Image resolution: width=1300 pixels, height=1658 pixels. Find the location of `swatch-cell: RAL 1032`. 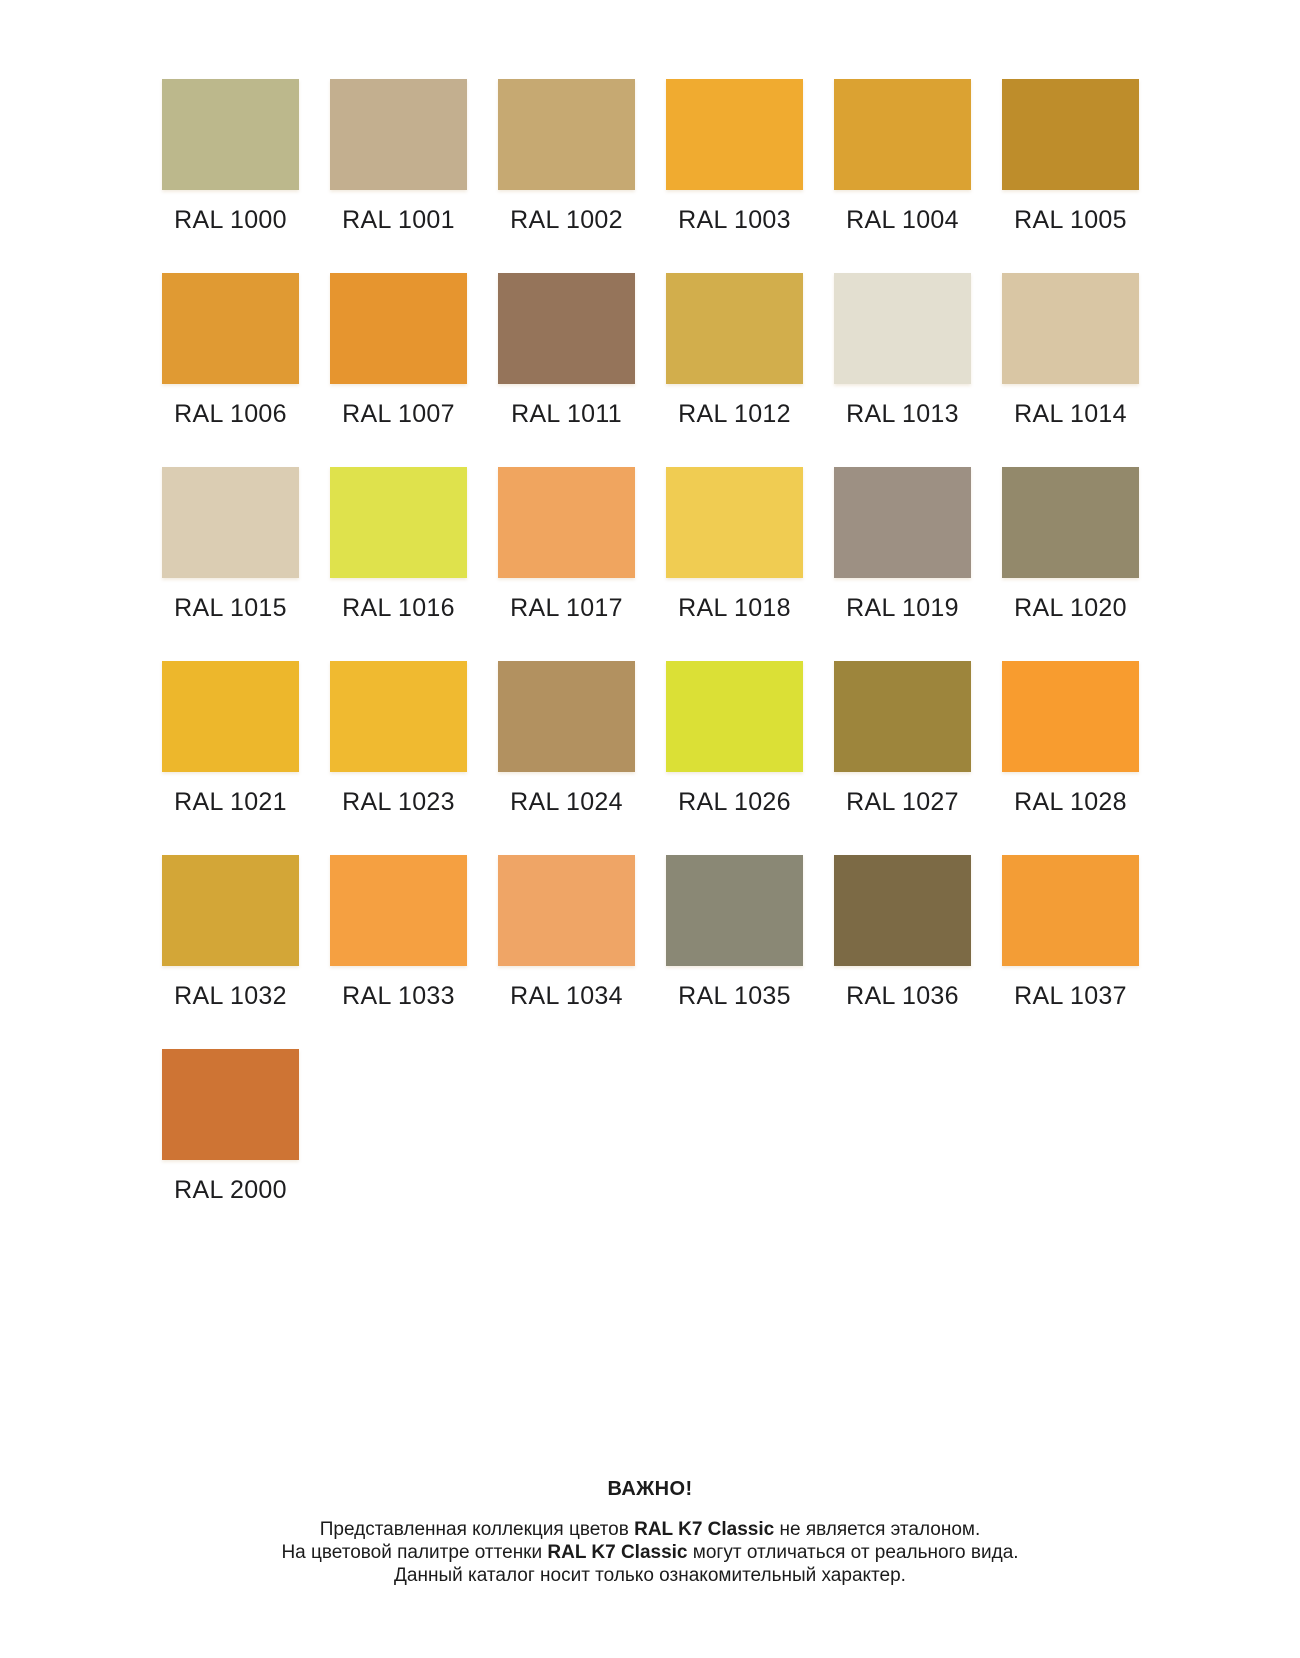

swatch-cell: RAL 1032 is located at coordinates (230, 932).